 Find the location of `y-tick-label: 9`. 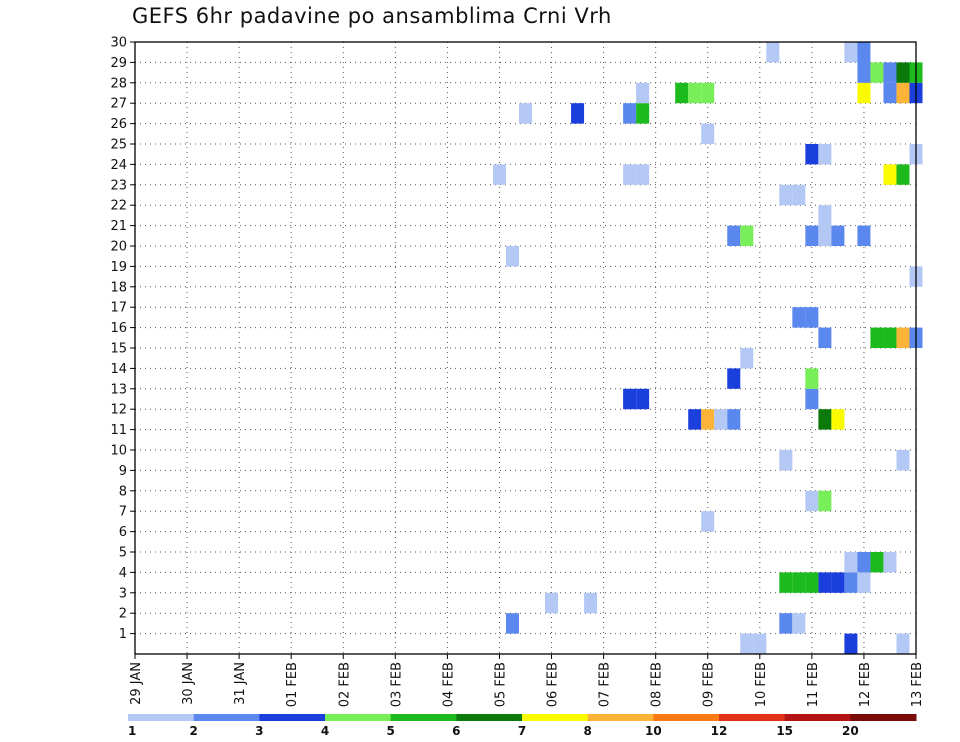

y-tick-label: 9 is located at coordinates (123, 471).